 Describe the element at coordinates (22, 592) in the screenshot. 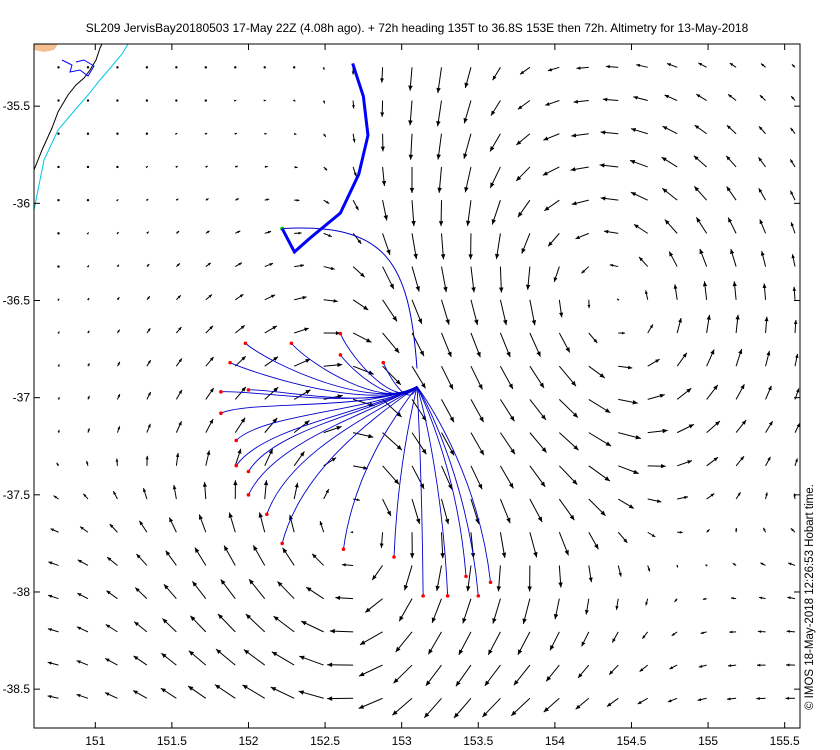

I see `y-tick-label: -38` at that location.